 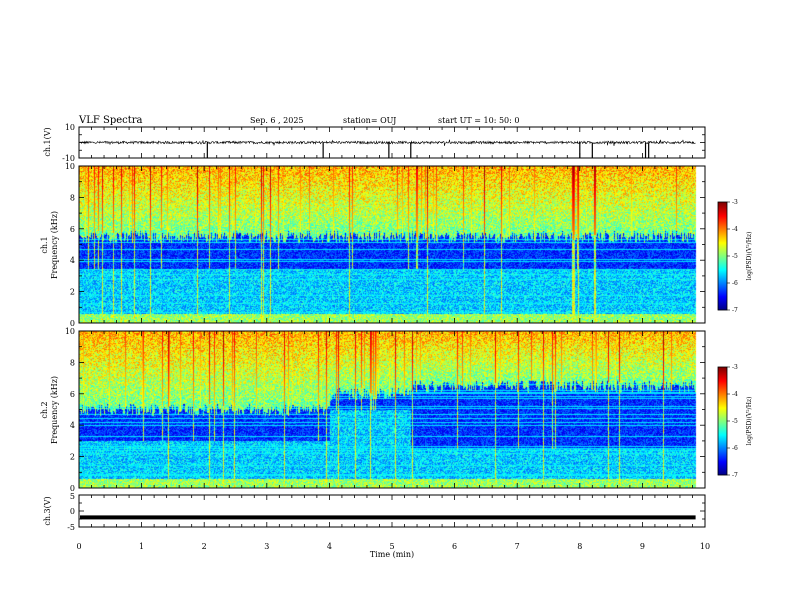 I want to click on ch1-ticks, so click(x=392, y=142).